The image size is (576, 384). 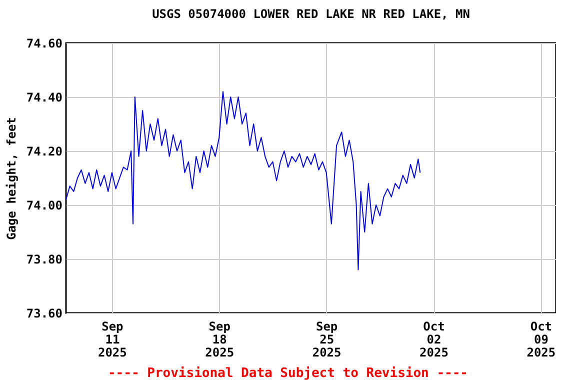 I want to click on y-tick-label: 73.60, so click(x=44, y=313).